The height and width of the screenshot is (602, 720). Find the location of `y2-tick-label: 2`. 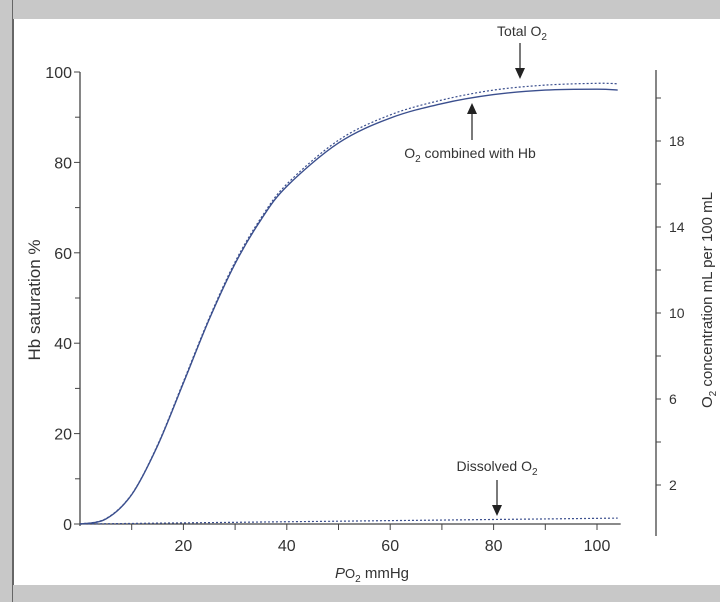

y2-tick-label: 2 is located at coordinates (673, 485).